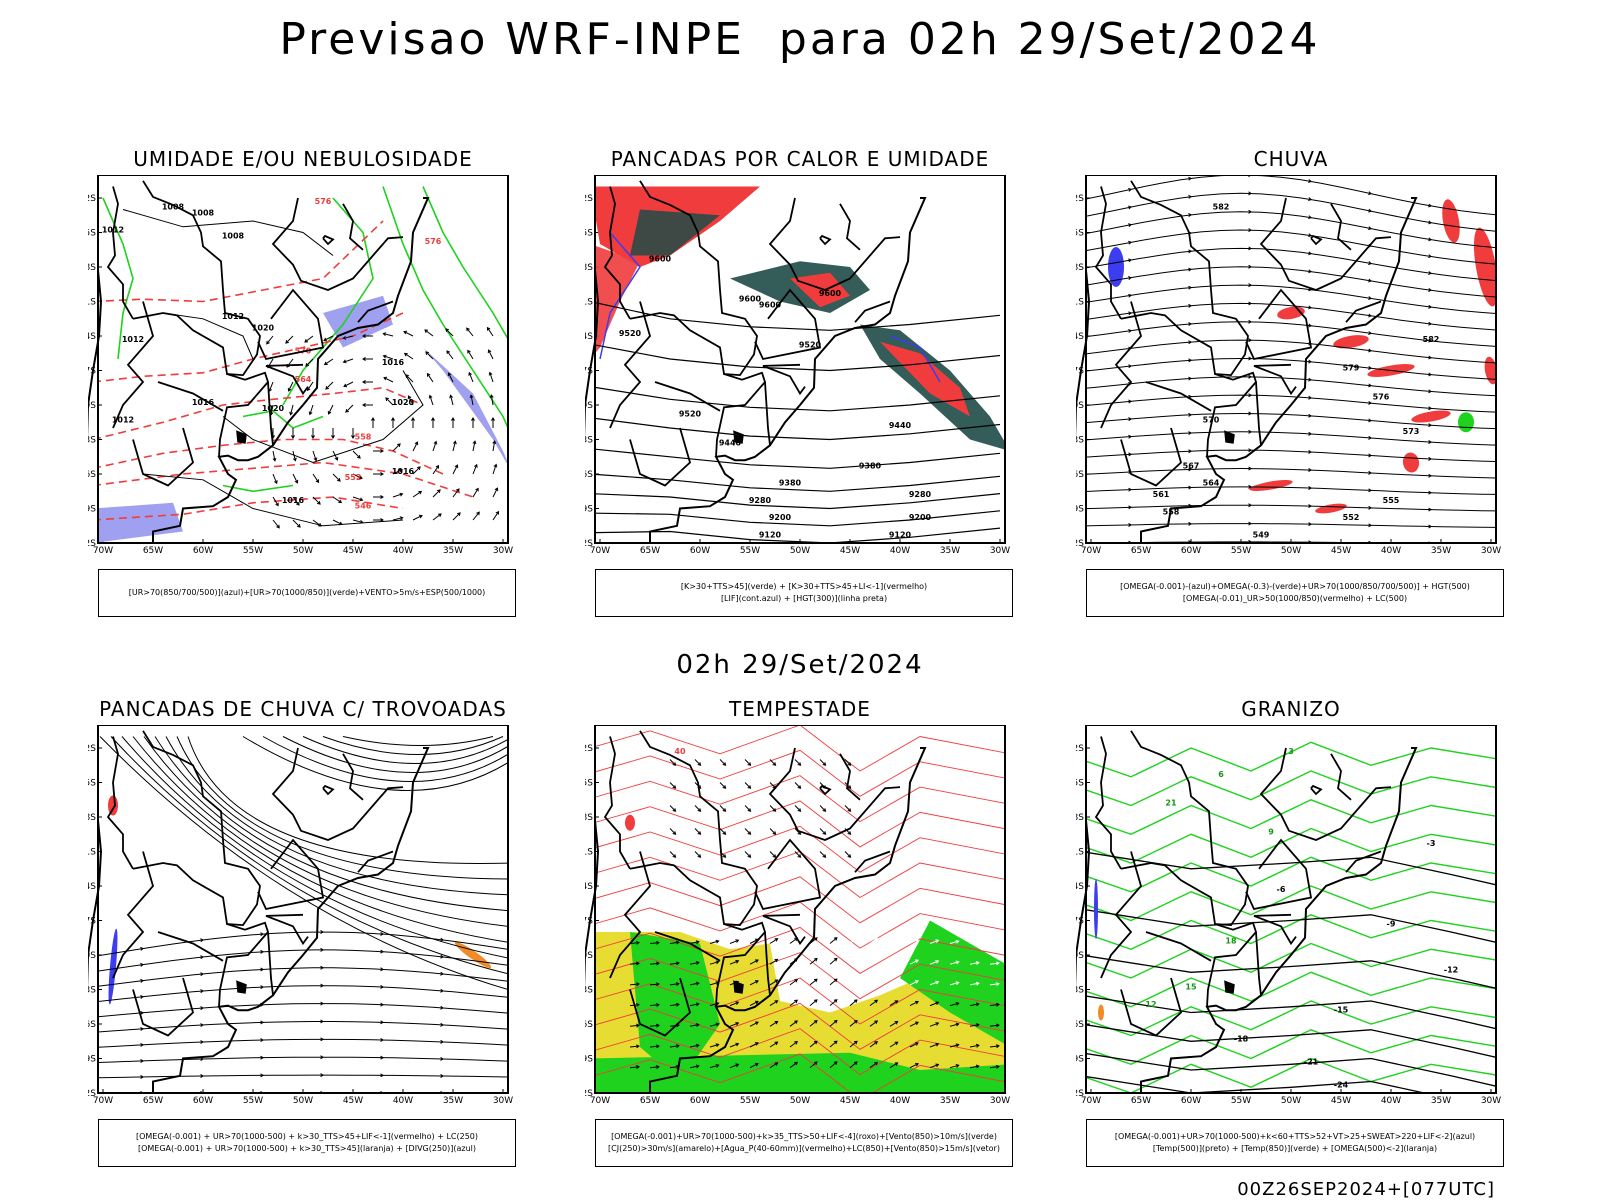 This screenshot has height=1200, width=1600. What do you see at coordinates (263, 327) in the screenshot?
I see `contour-label: 1020` at bounding box center [263, 327].